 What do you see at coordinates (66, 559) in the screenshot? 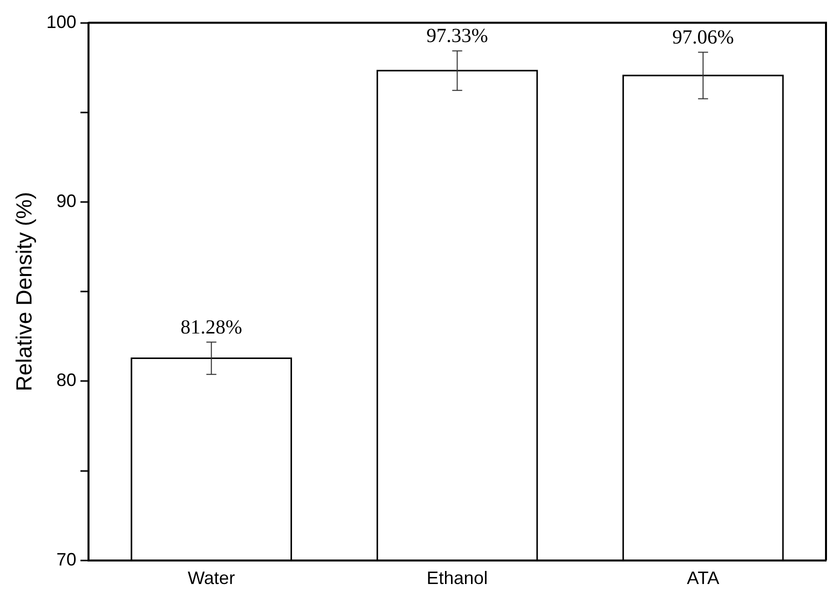
I see `y-tick-label: 70` at bounding box center [66, 559].